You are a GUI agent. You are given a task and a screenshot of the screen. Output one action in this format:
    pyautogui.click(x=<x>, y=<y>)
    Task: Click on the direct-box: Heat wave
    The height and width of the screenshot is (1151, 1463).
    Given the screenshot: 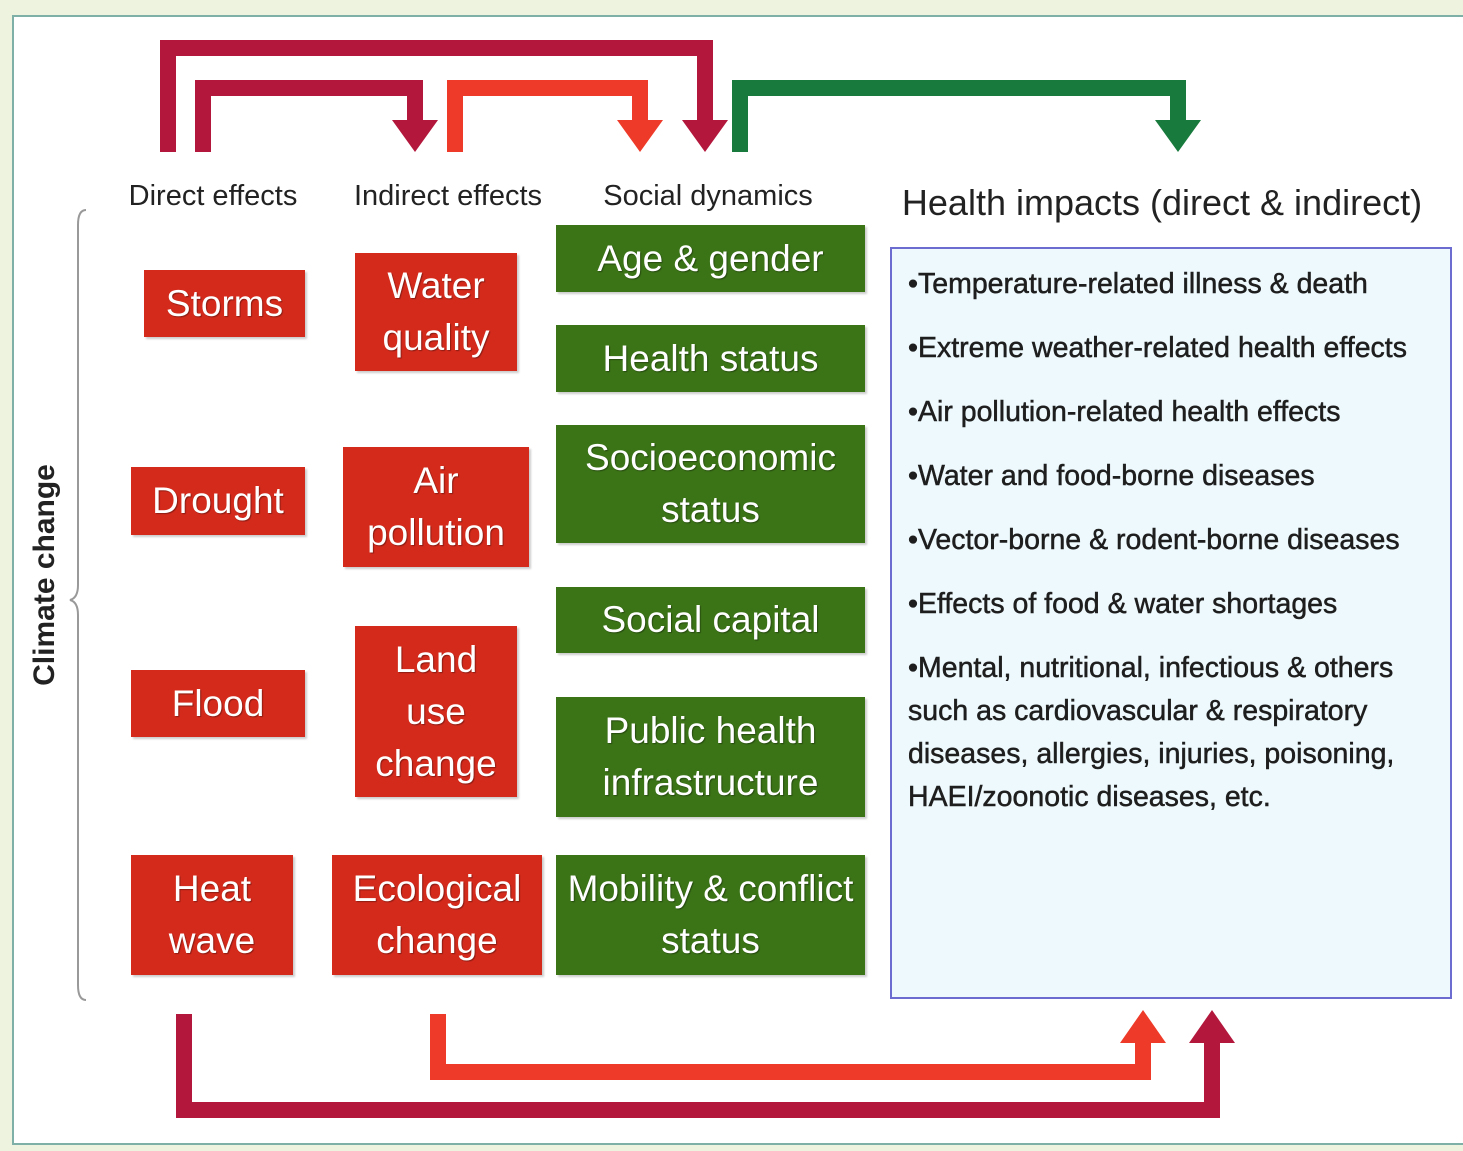 What is the action you would take?
    pyautogui.click(x=212, y=915)
    